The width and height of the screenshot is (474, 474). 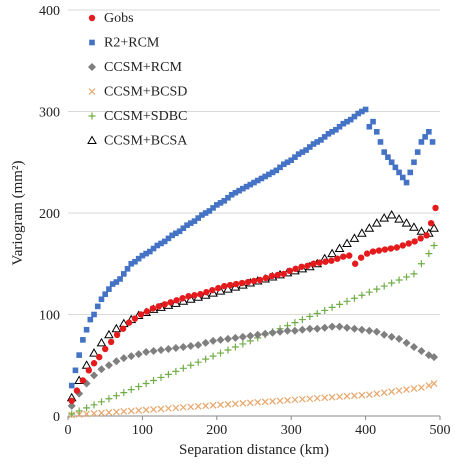 What do you see at coordinates (49, 113) in the screenshot?
I see `y-tick-label: 300` at bounding box center [49, 113].